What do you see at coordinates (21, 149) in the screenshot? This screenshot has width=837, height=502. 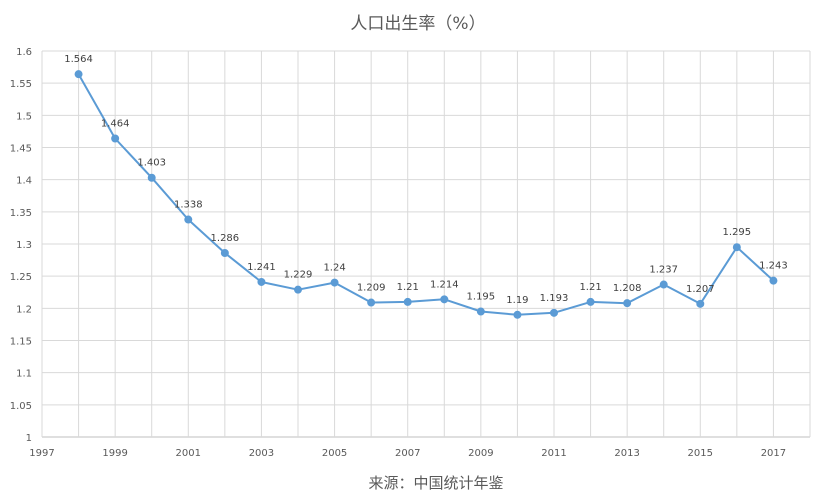 I see `y-tick-label: 1.45` at bounding box center [21, 149].